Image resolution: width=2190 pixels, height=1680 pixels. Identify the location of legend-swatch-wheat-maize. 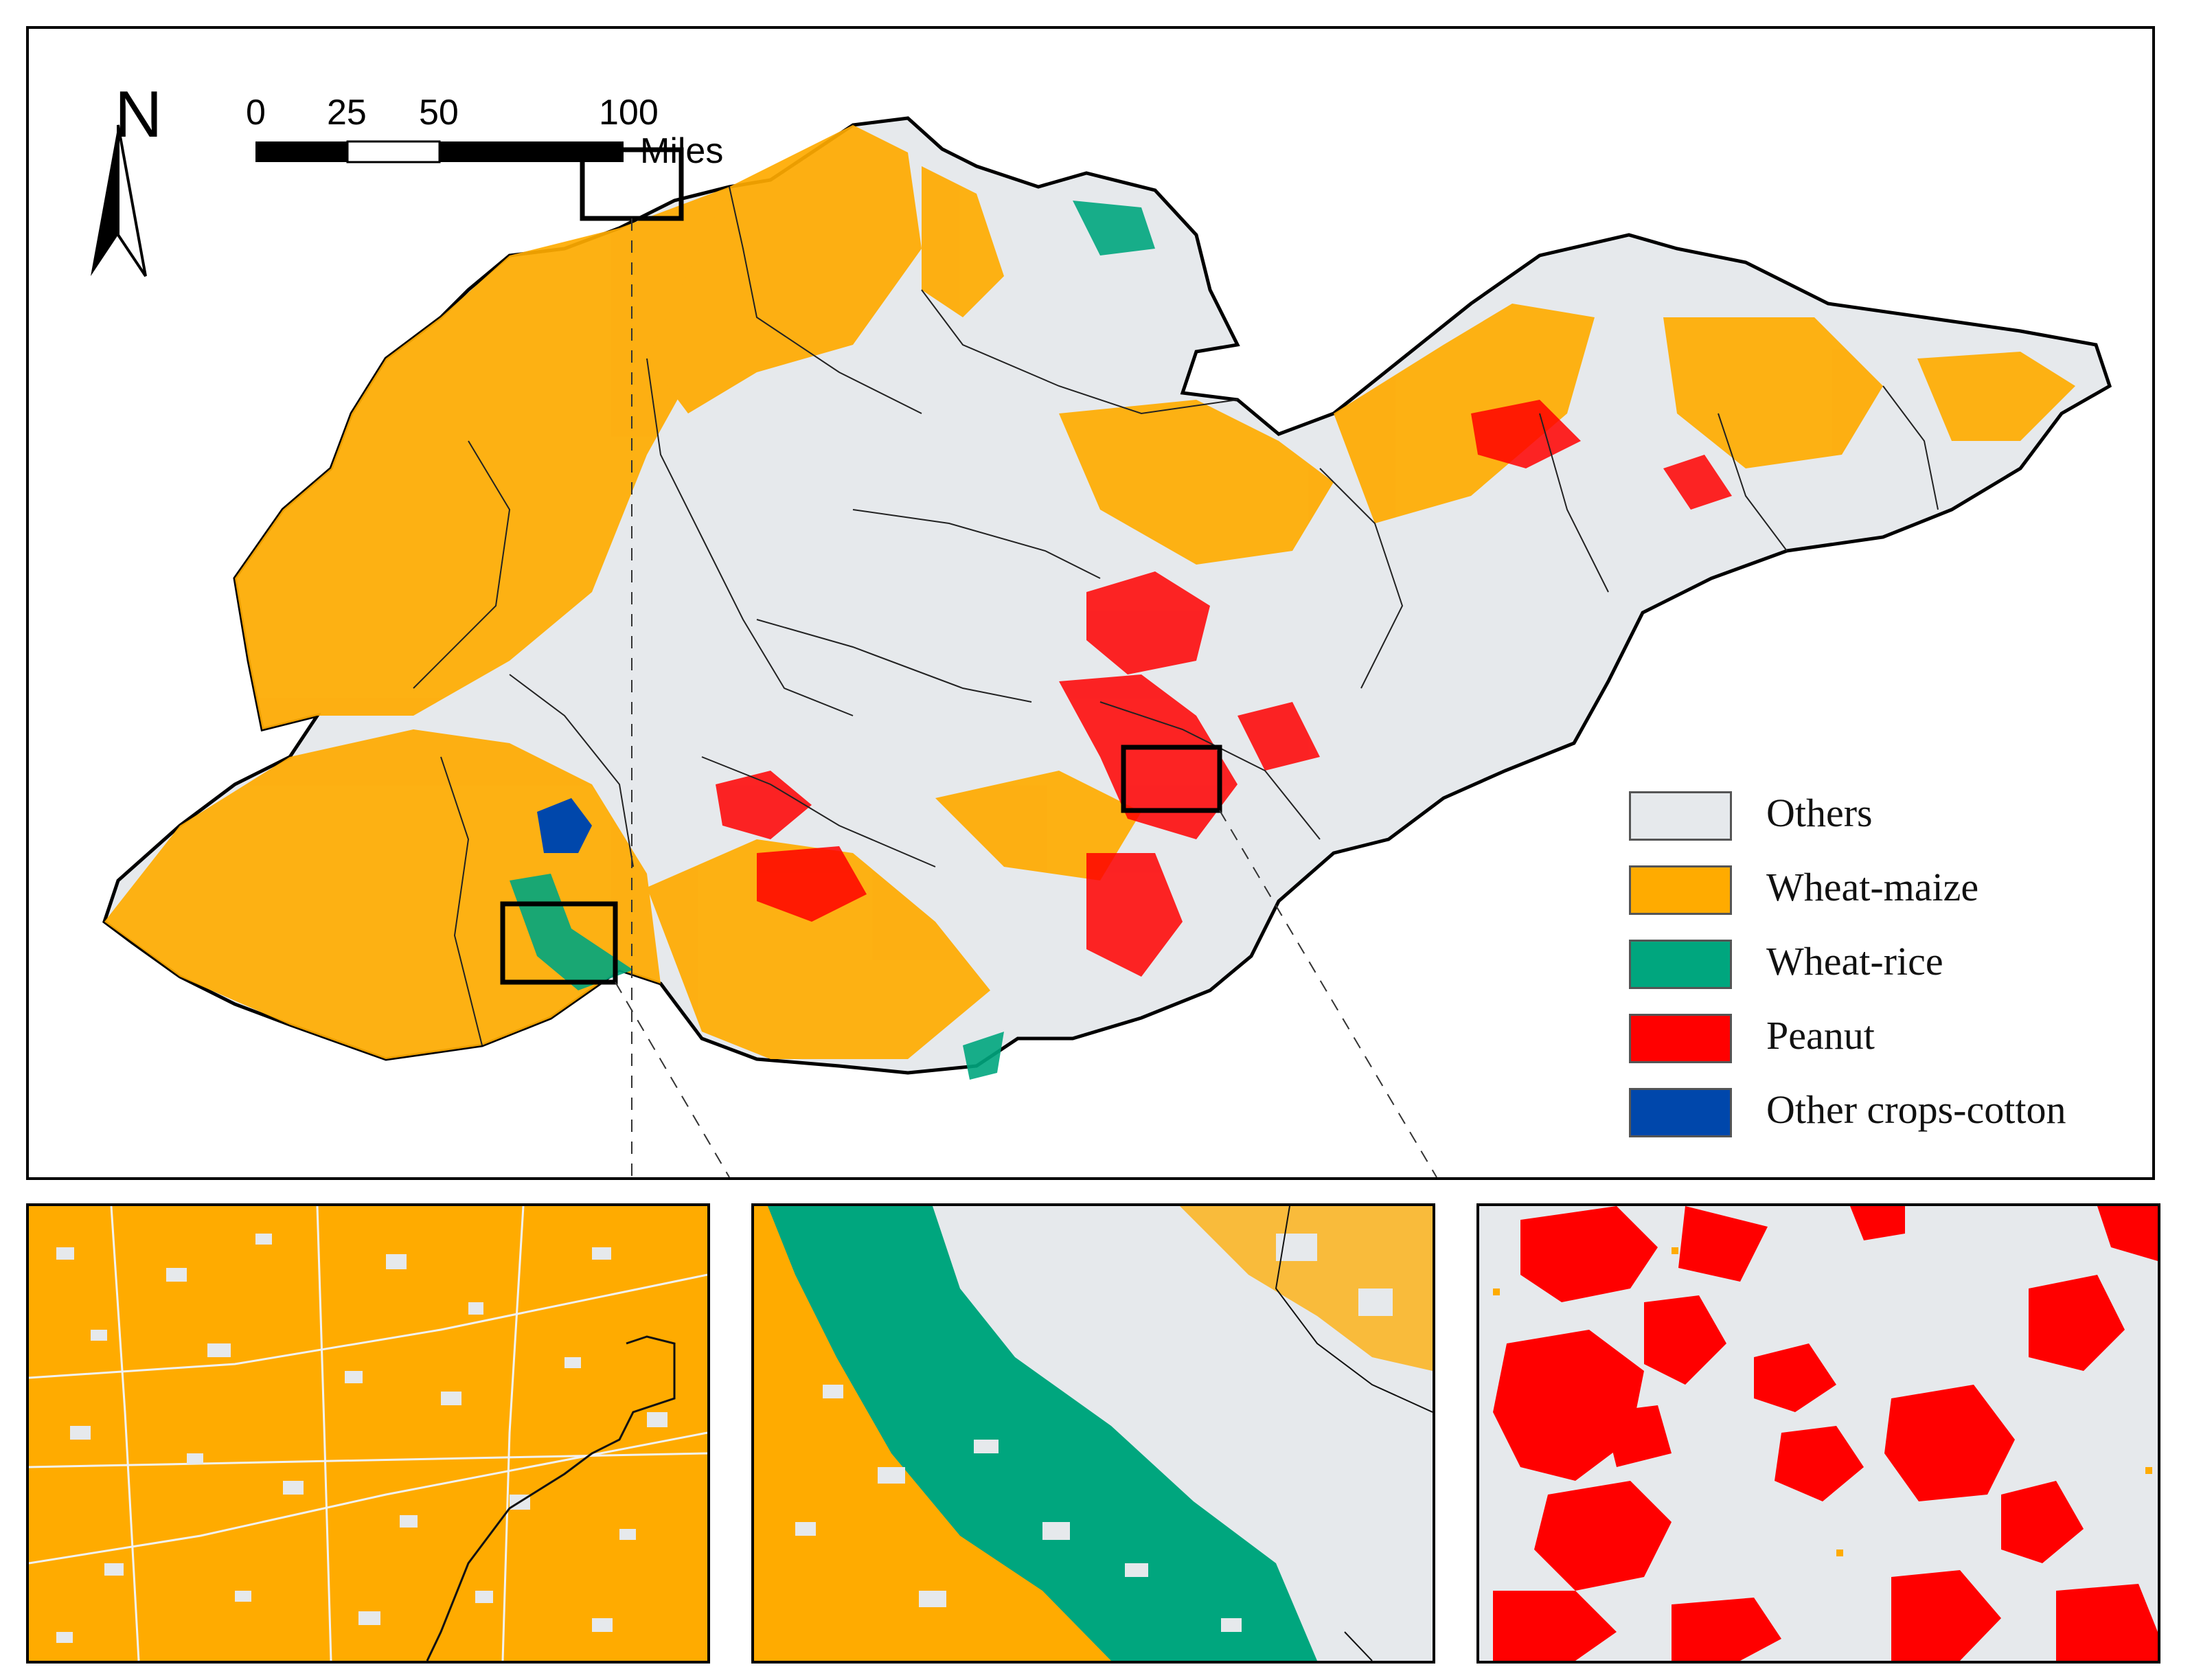
(1681, 890).